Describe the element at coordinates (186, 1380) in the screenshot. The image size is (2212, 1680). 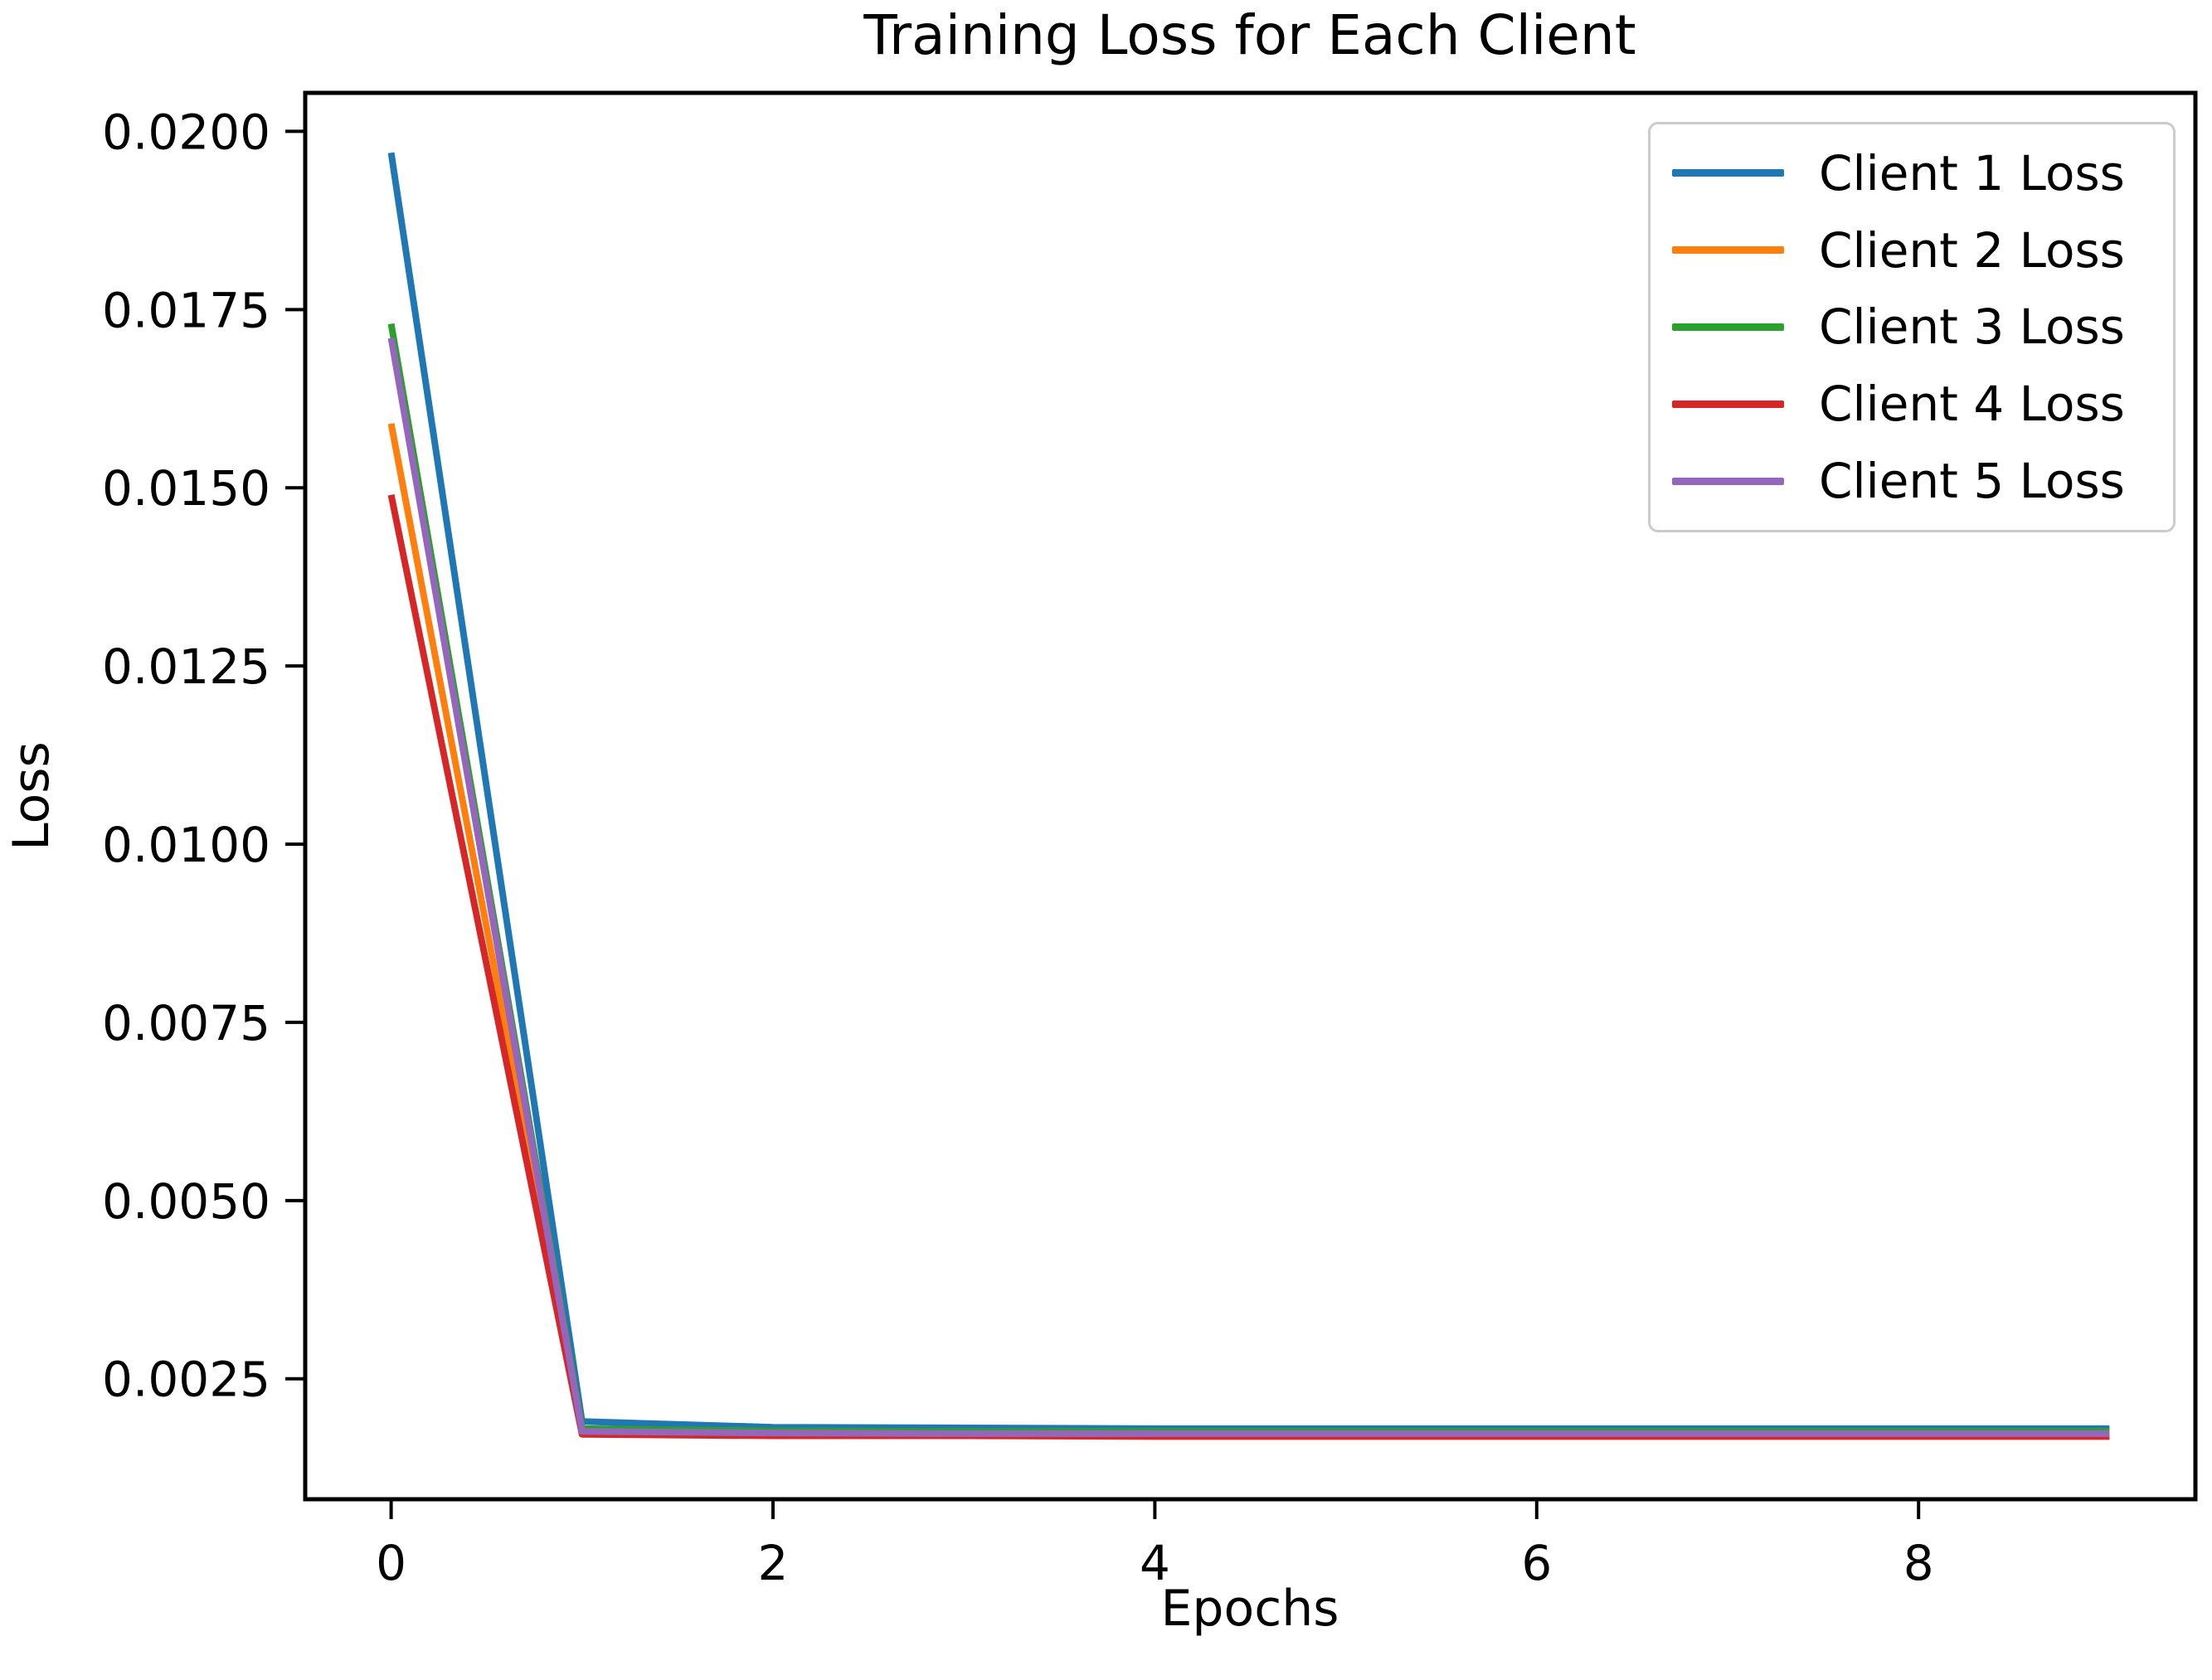
I see `y-tick-label: 0.0025` at that location.